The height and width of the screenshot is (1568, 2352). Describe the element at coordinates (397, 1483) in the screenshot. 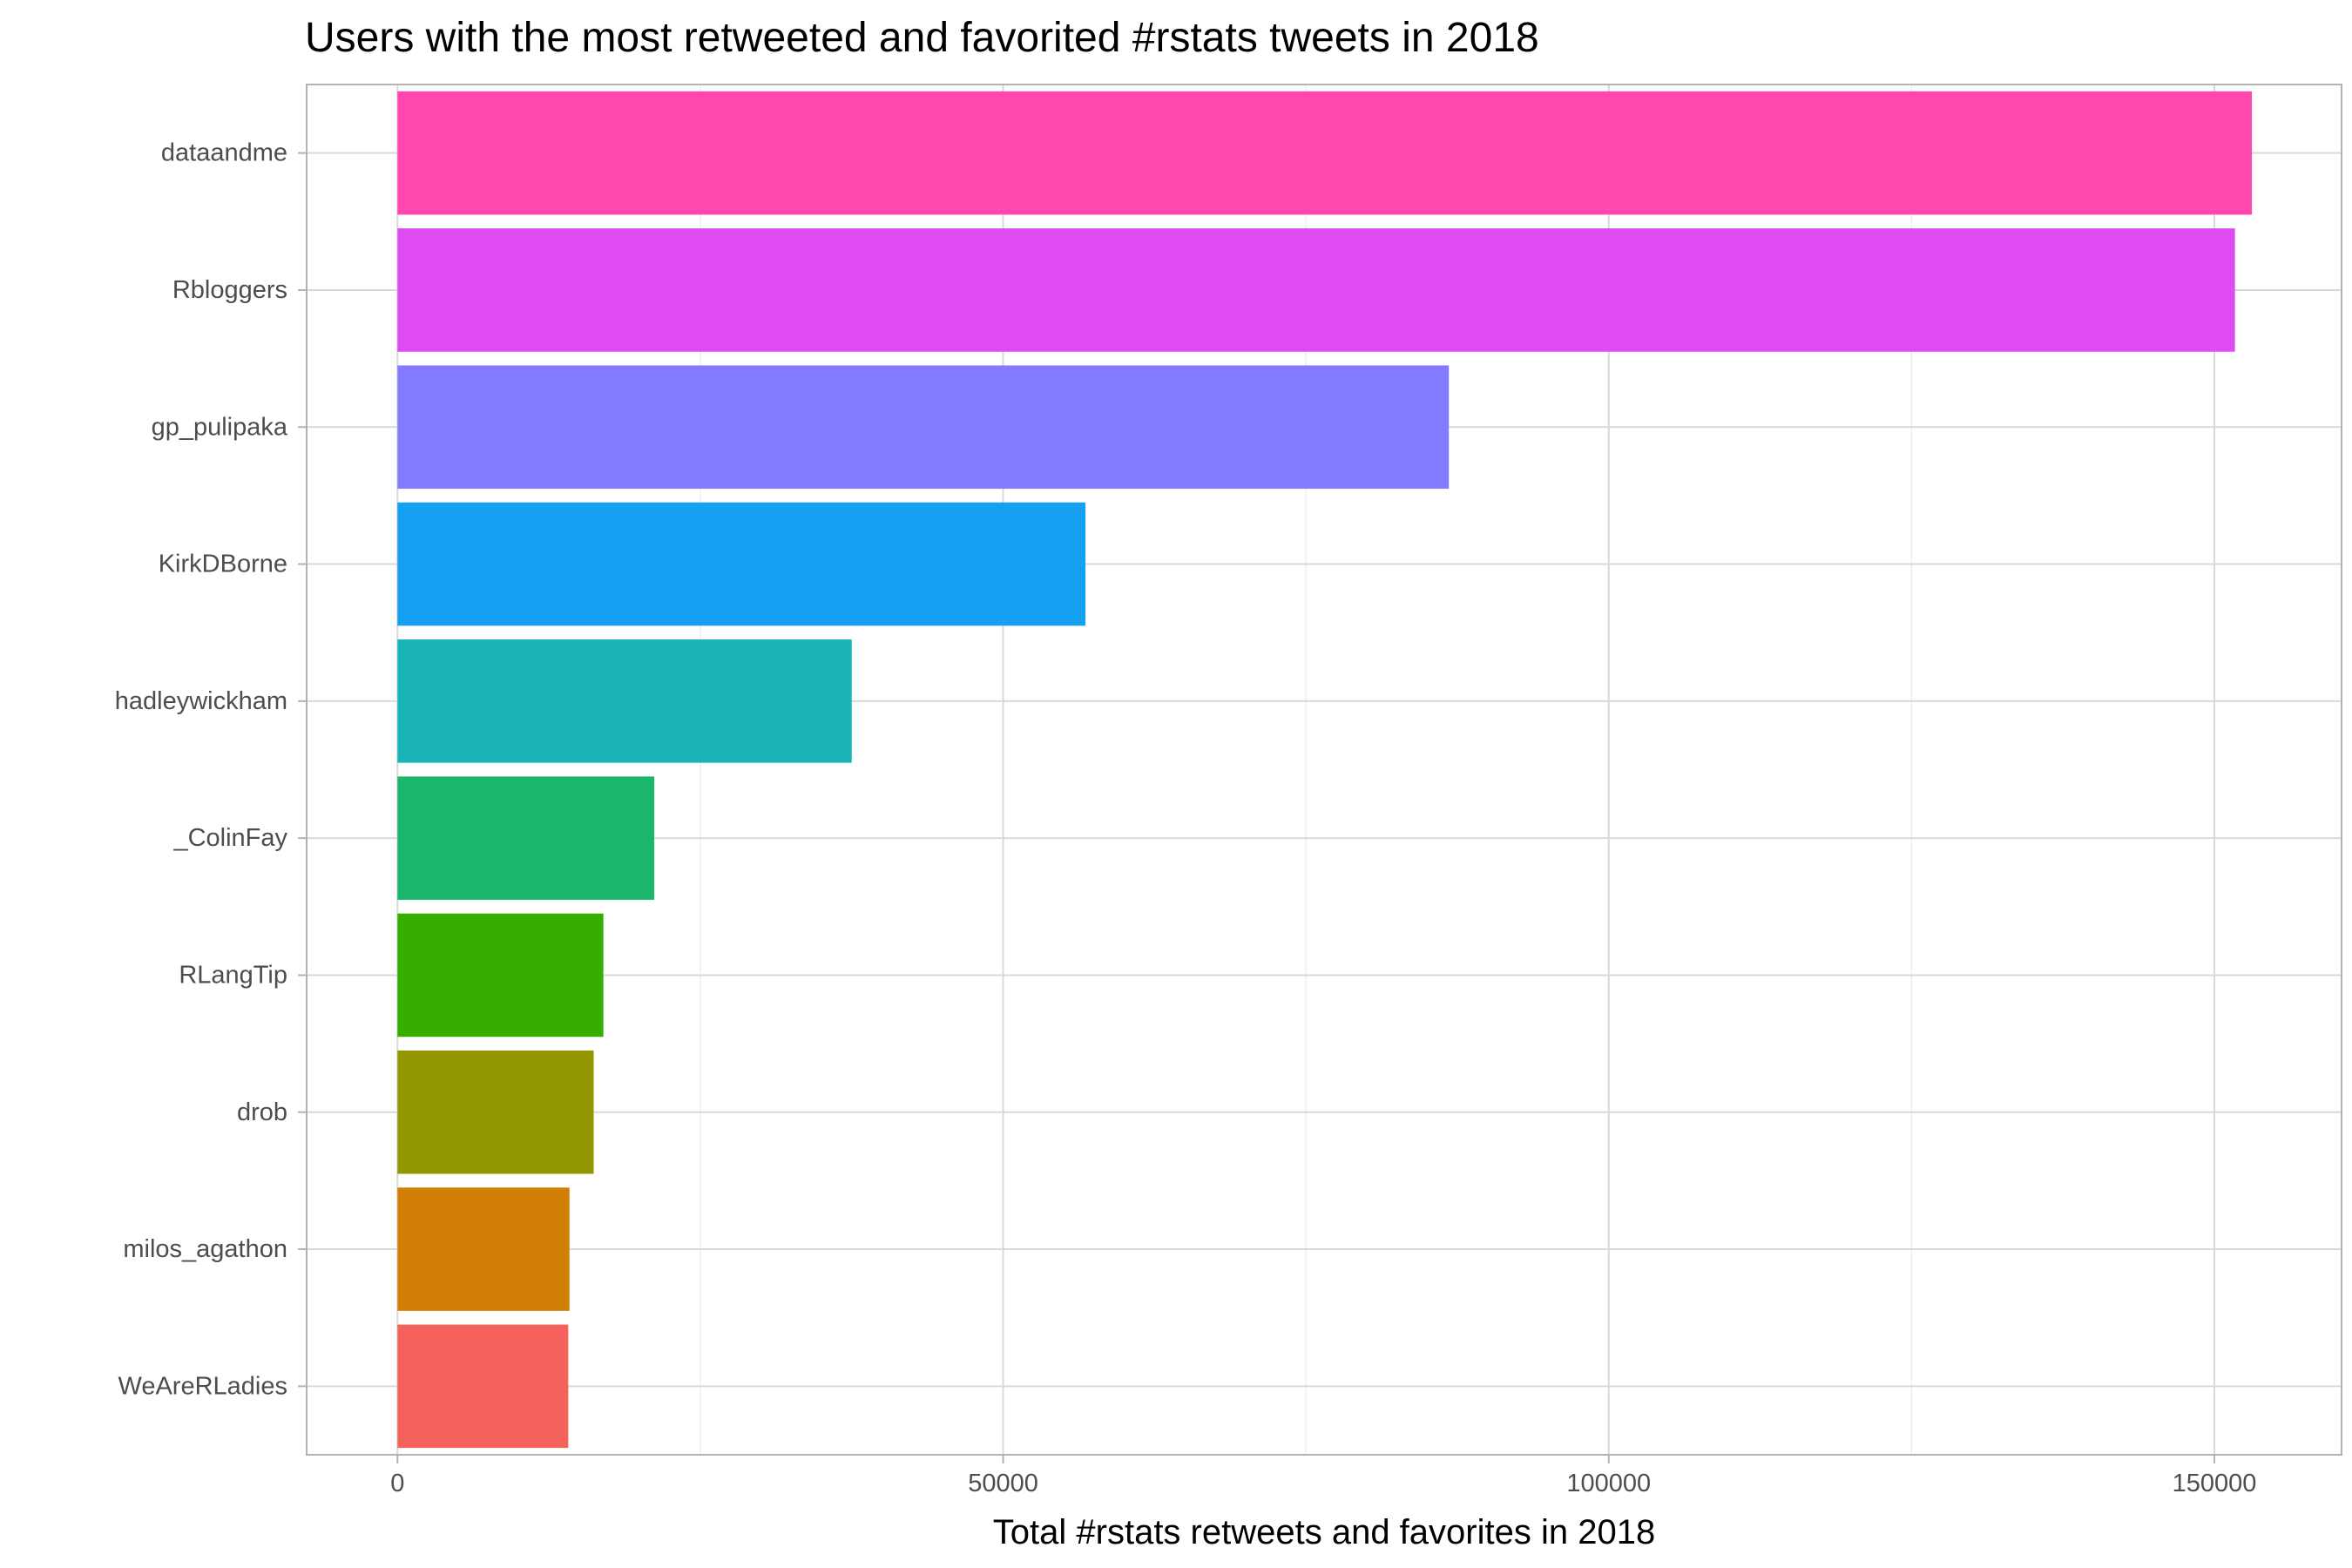

I see `x-tick-label: 0` at that location.